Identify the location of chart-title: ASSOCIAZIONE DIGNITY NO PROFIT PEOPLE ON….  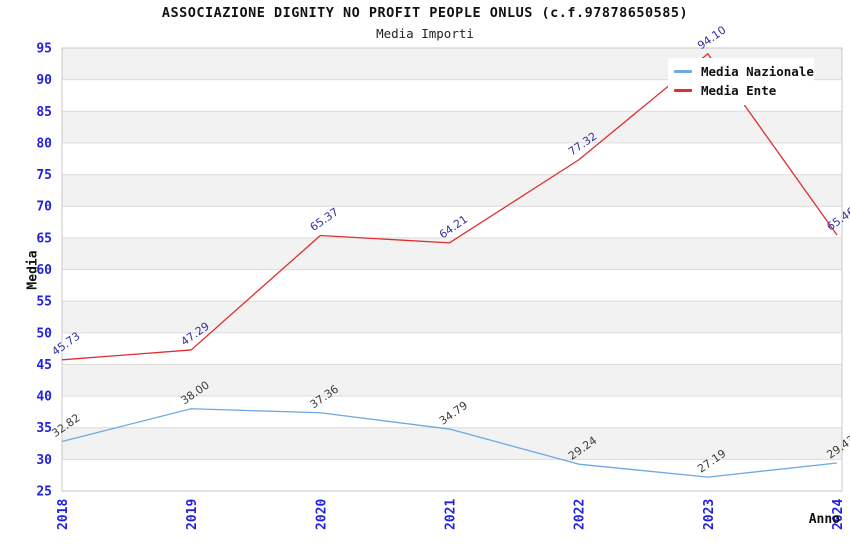
(425, 13).